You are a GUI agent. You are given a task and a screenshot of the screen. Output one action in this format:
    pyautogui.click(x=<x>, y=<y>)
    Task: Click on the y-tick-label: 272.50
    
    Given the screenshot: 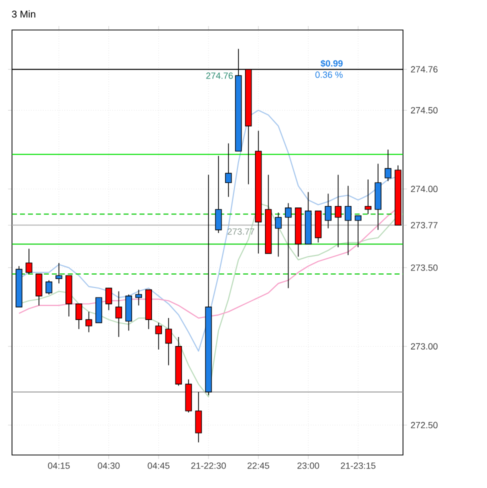 What is the action you would take?
    pyautogui.click(x=424, y=425)
    